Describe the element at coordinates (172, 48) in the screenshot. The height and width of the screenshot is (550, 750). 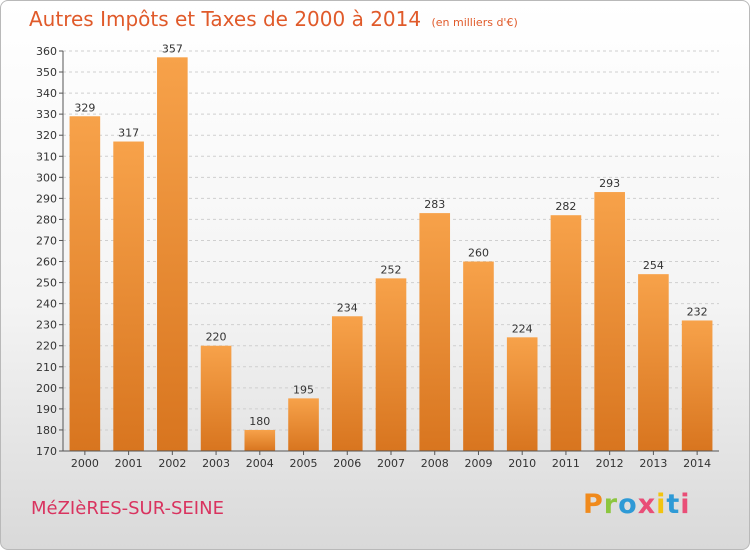
I see `data-label: 357` at that location.